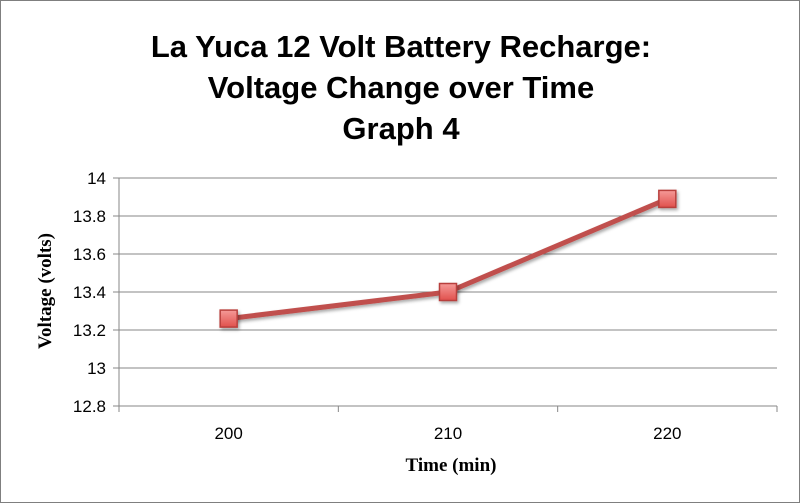 This screenshot has width=800, height=503. I want to click on x-tick-label: 220, so click(667, 433).